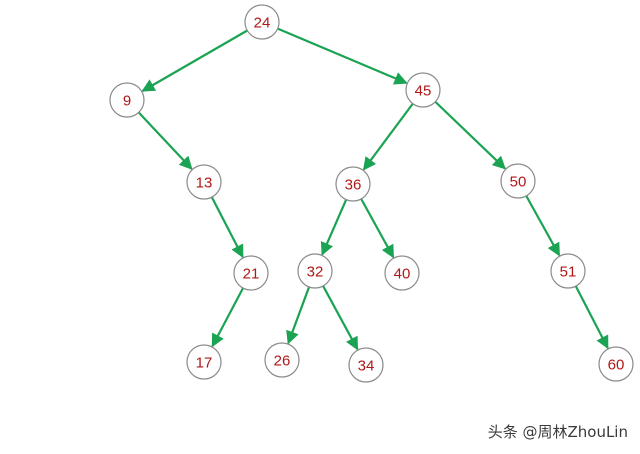 The image size is (640, 454). I want to click on node-label: 36, so click(353, 185).